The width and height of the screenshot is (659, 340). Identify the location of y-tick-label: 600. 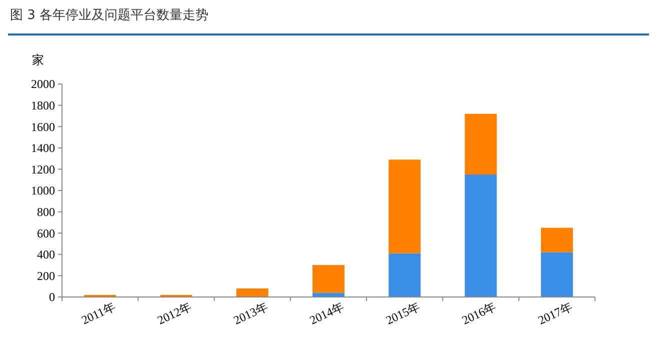
(46, 233).